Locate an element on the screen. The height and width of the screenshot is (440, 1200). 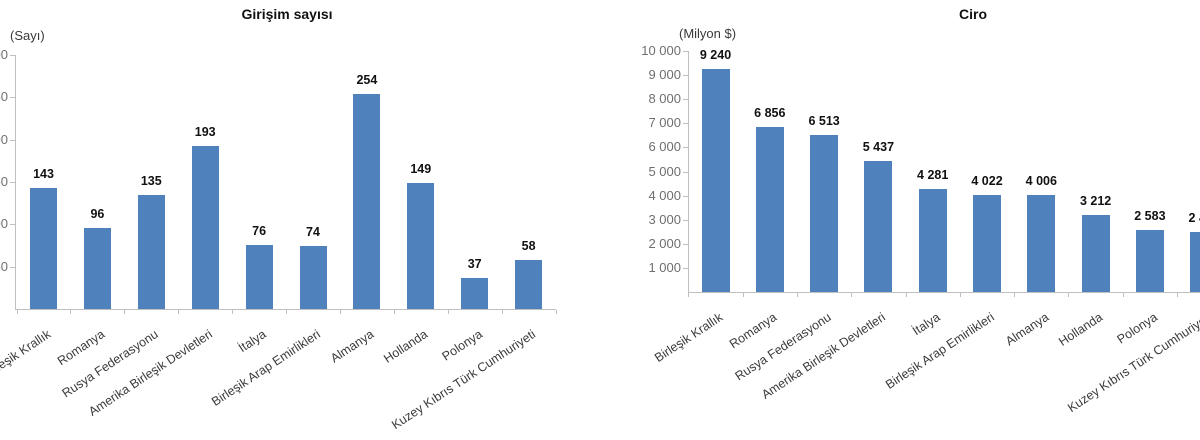
category-label: İtalya is located at coordinates (926, 324).